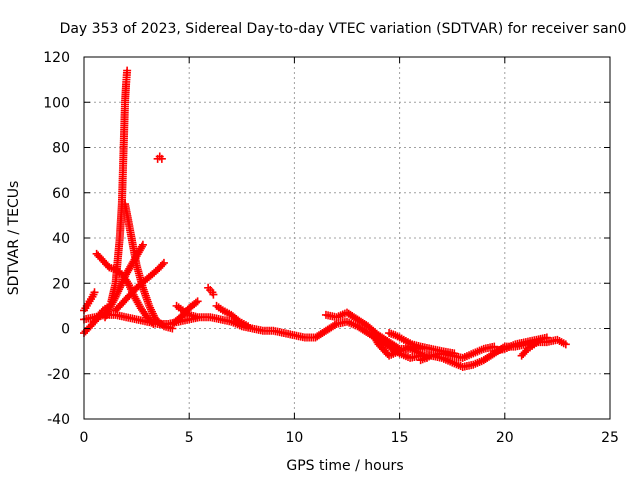 Image resolution: width=640 pixels, height=480 pixels. Describe the element at coordinates (56, 58) in the screenshot. I see `y-tick-label: 120` at that location.